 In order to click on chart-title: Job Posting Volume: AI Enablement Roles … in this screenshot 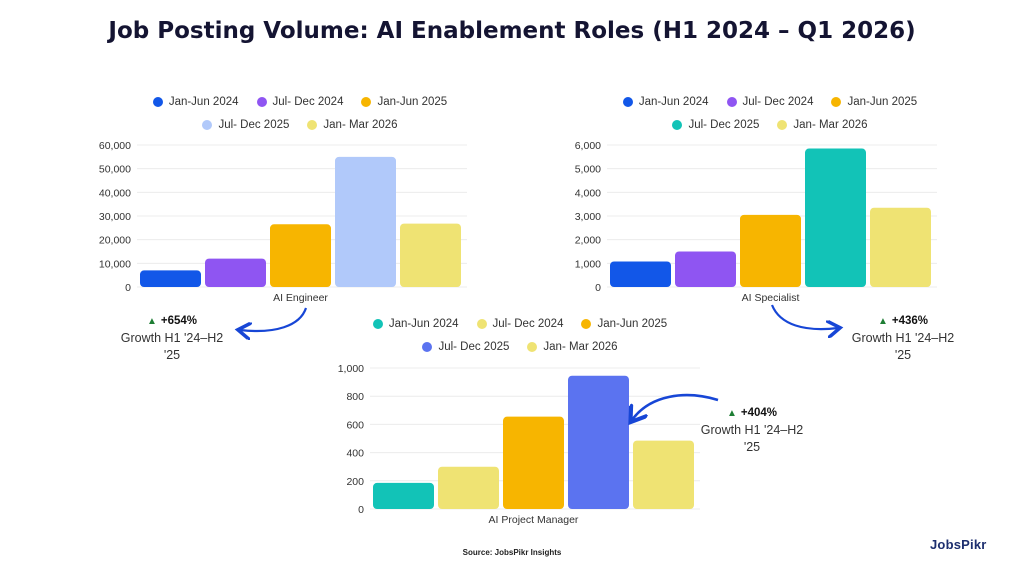, I will do `click(512, 31)`.